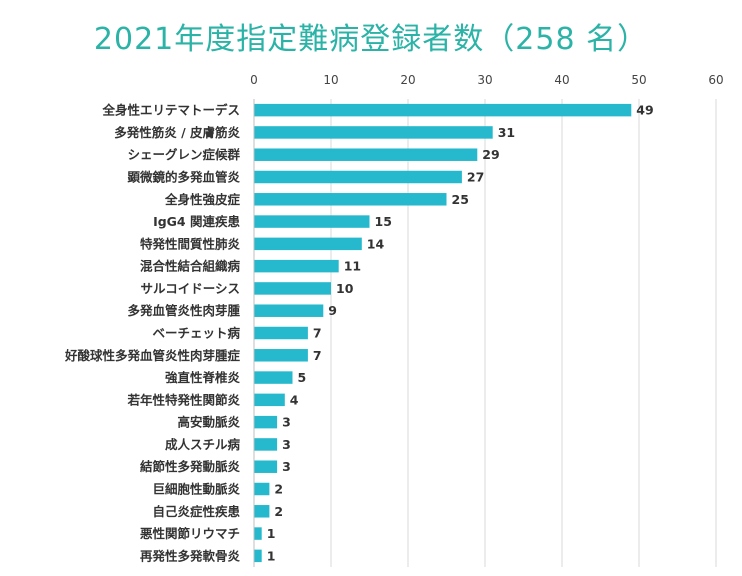  What do you see at coordinates (203, 444) in the screenshot?
I see `category-label: 成人スチル病` at bounding box center [203, 444].